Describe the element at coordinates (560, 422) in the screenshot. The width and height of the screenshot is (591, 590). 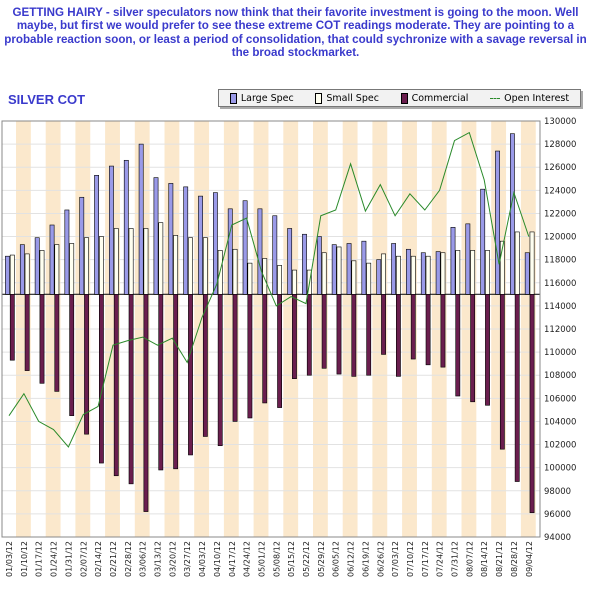
I see `y-tick-label: 104000` at that location.